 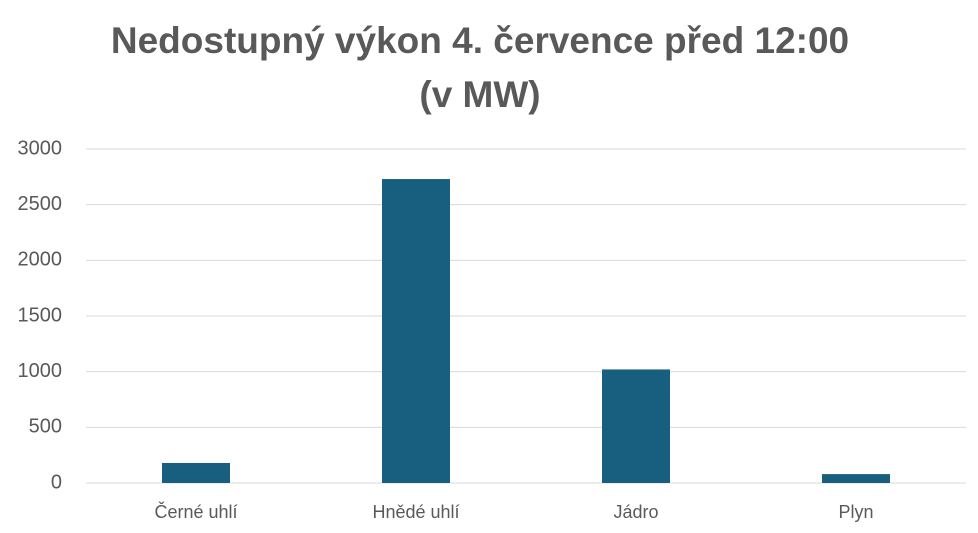 I want to click on y-tick-label: 2000, so click(x=40, y=260).